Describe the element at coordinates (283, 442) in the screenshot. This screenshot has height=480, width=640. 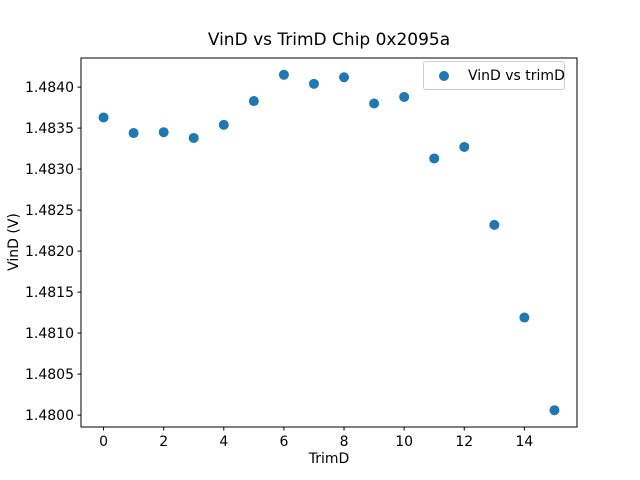
I see `x-tick-label: 6` at that location.